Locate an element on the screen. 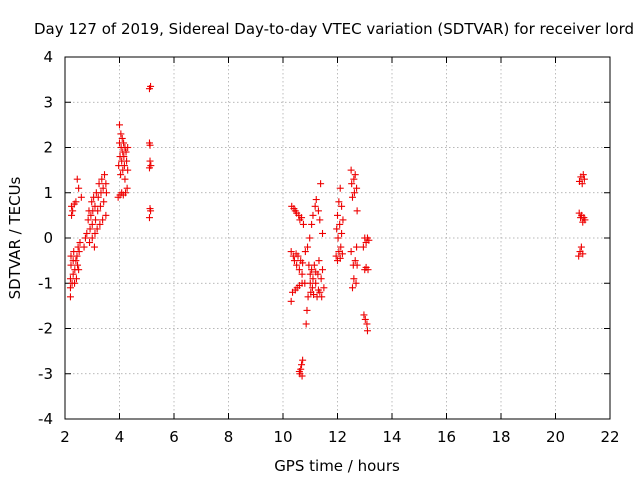 This screenshot has width=640, height=480. x-tick-label: 14 is located at coordinates (391, 437).